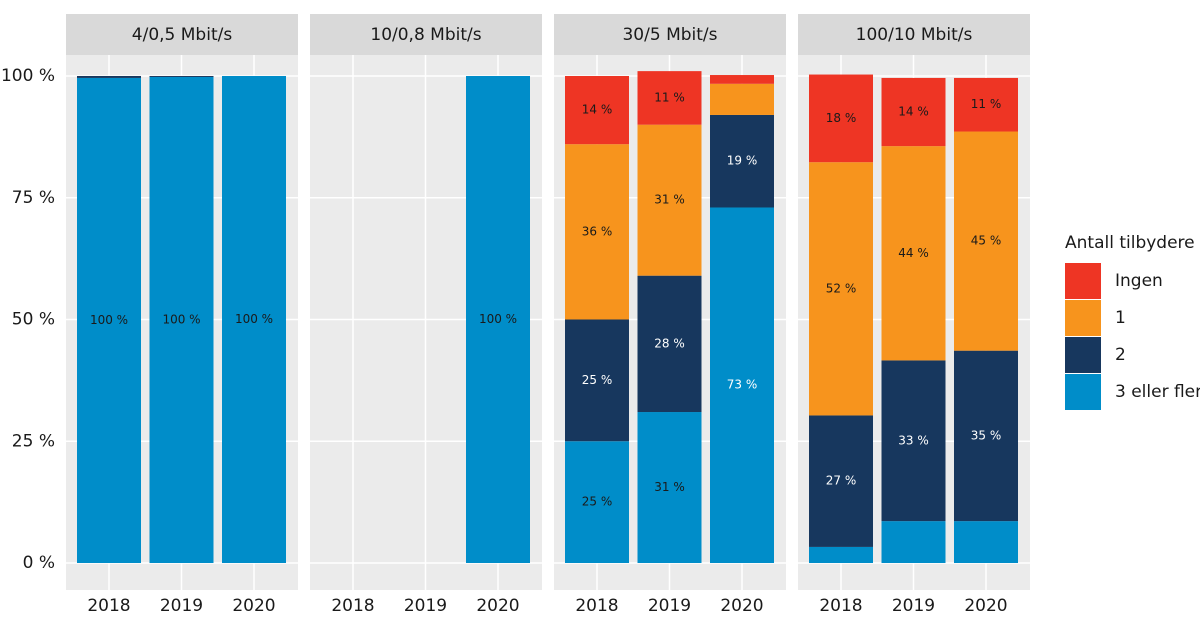  I want to click on value-label: 44 %, so click(913, 253).